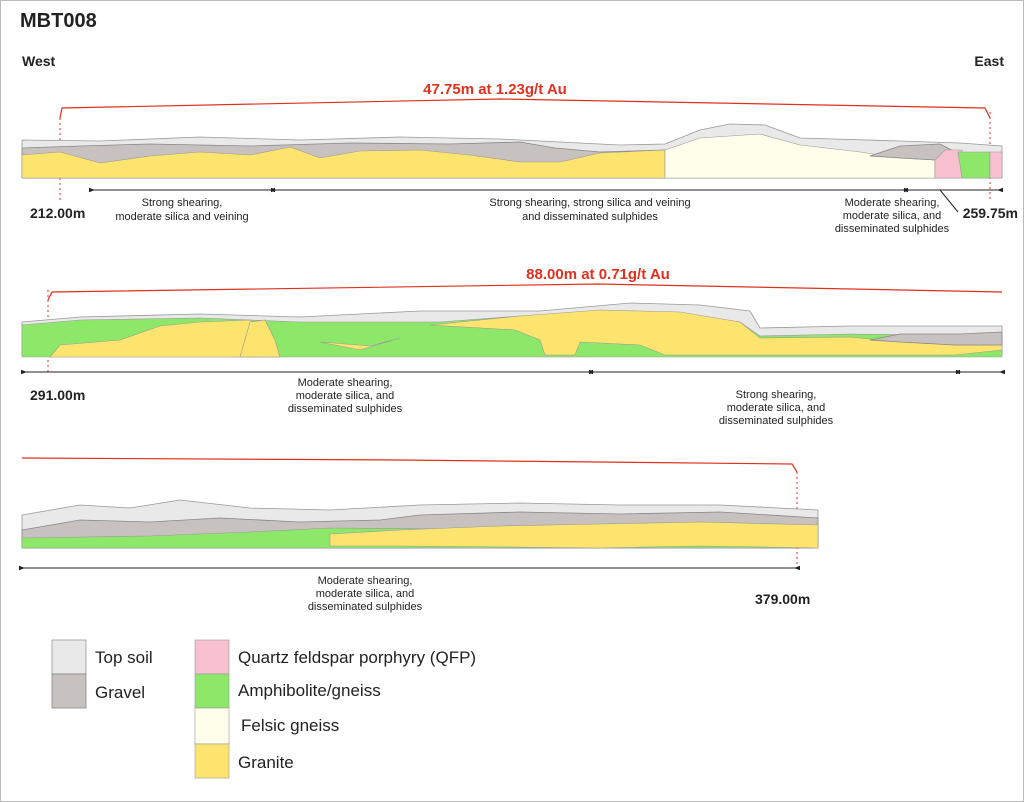 The height and width of the screenshot is (802, 1024). I want to click on qfp, so click(996, 165).